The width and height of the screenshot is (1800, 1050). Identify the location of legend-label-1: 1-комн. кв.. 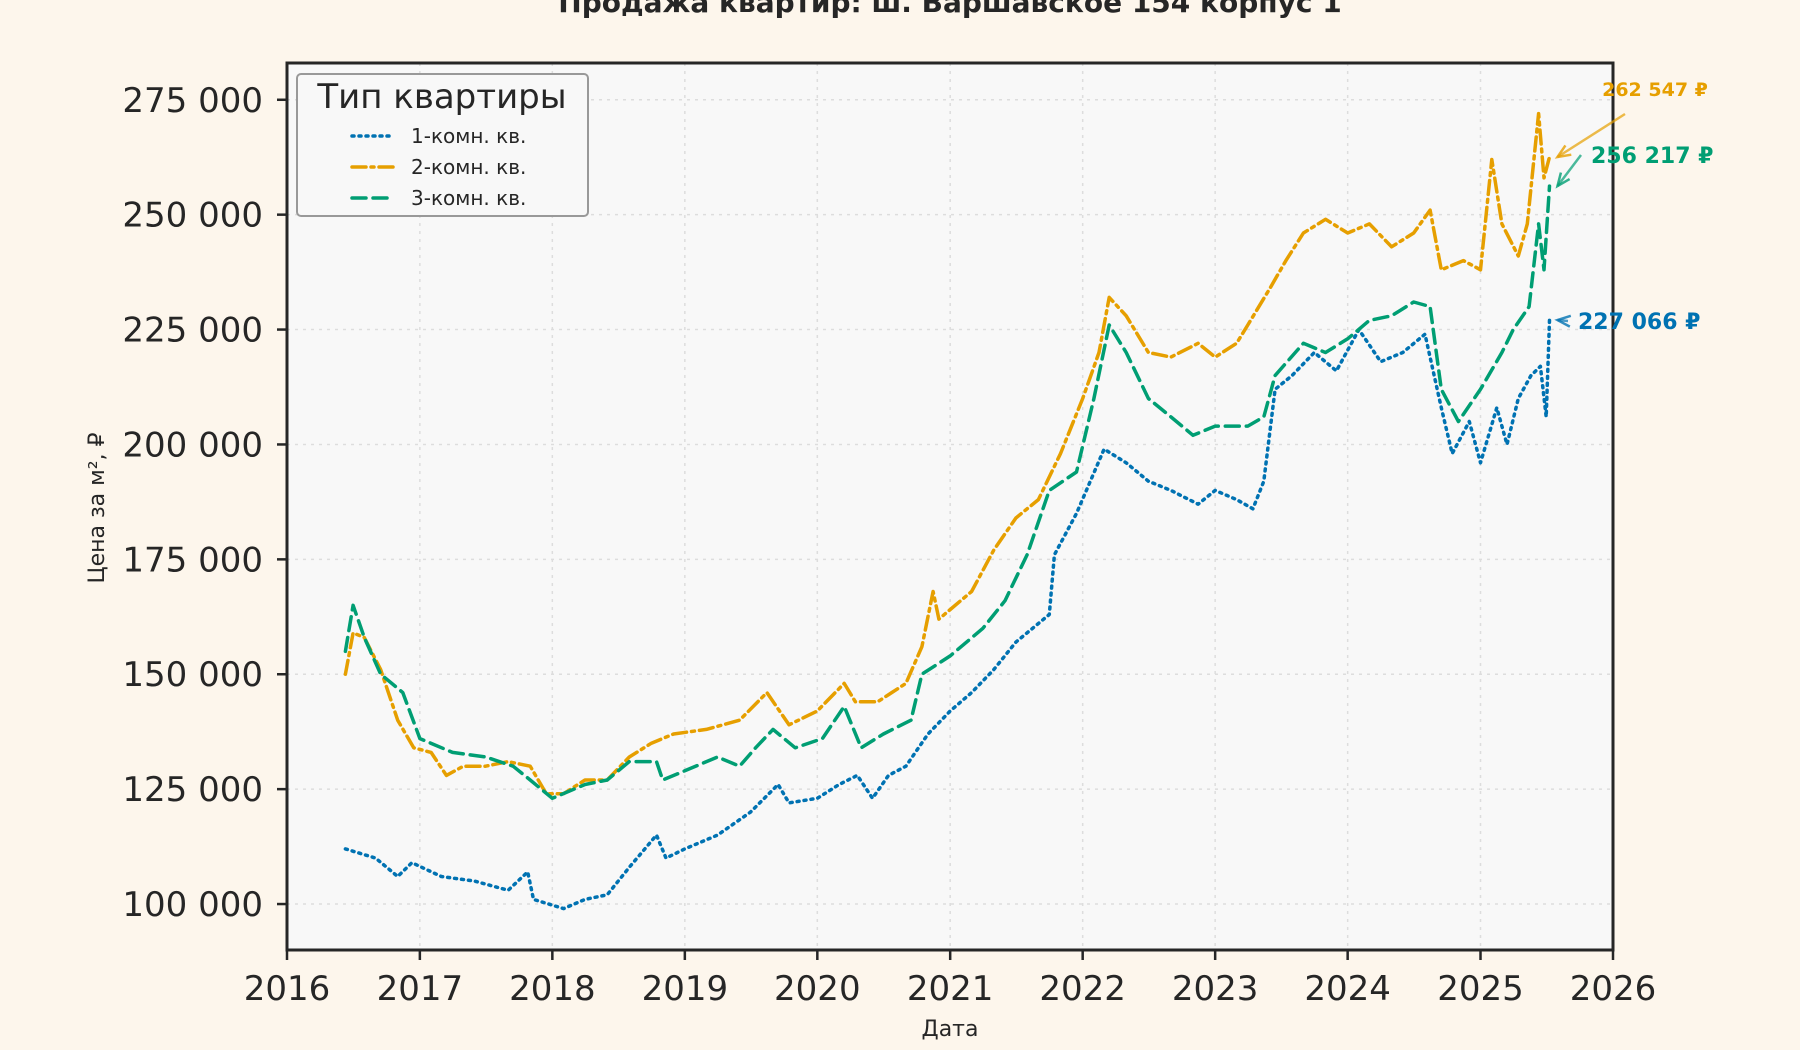
(468, 136).